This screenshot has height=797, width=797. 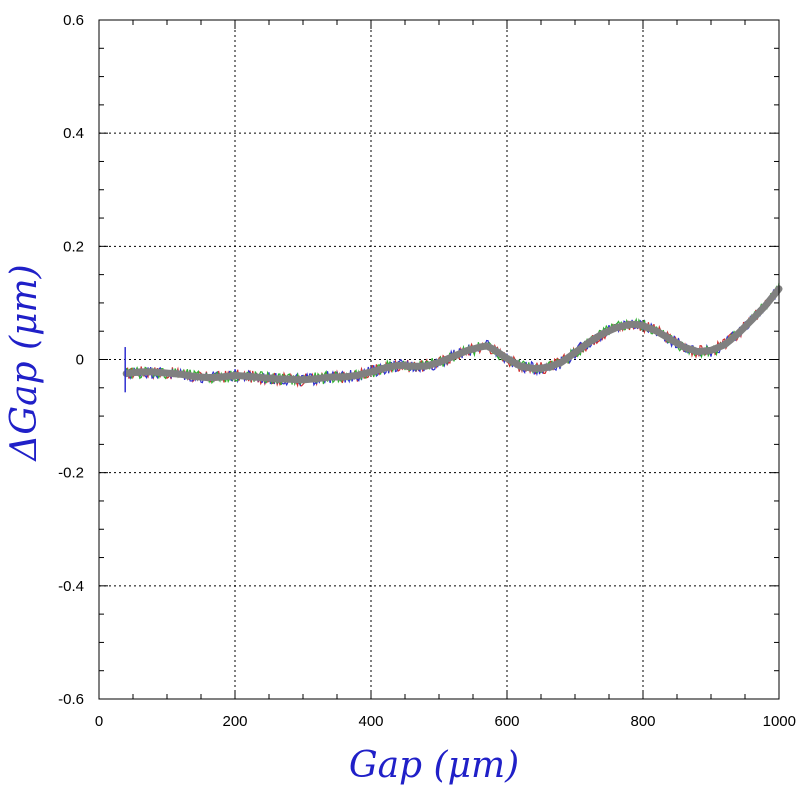 I want to click on x-tick-label: 0, so click(x=99, y=721).